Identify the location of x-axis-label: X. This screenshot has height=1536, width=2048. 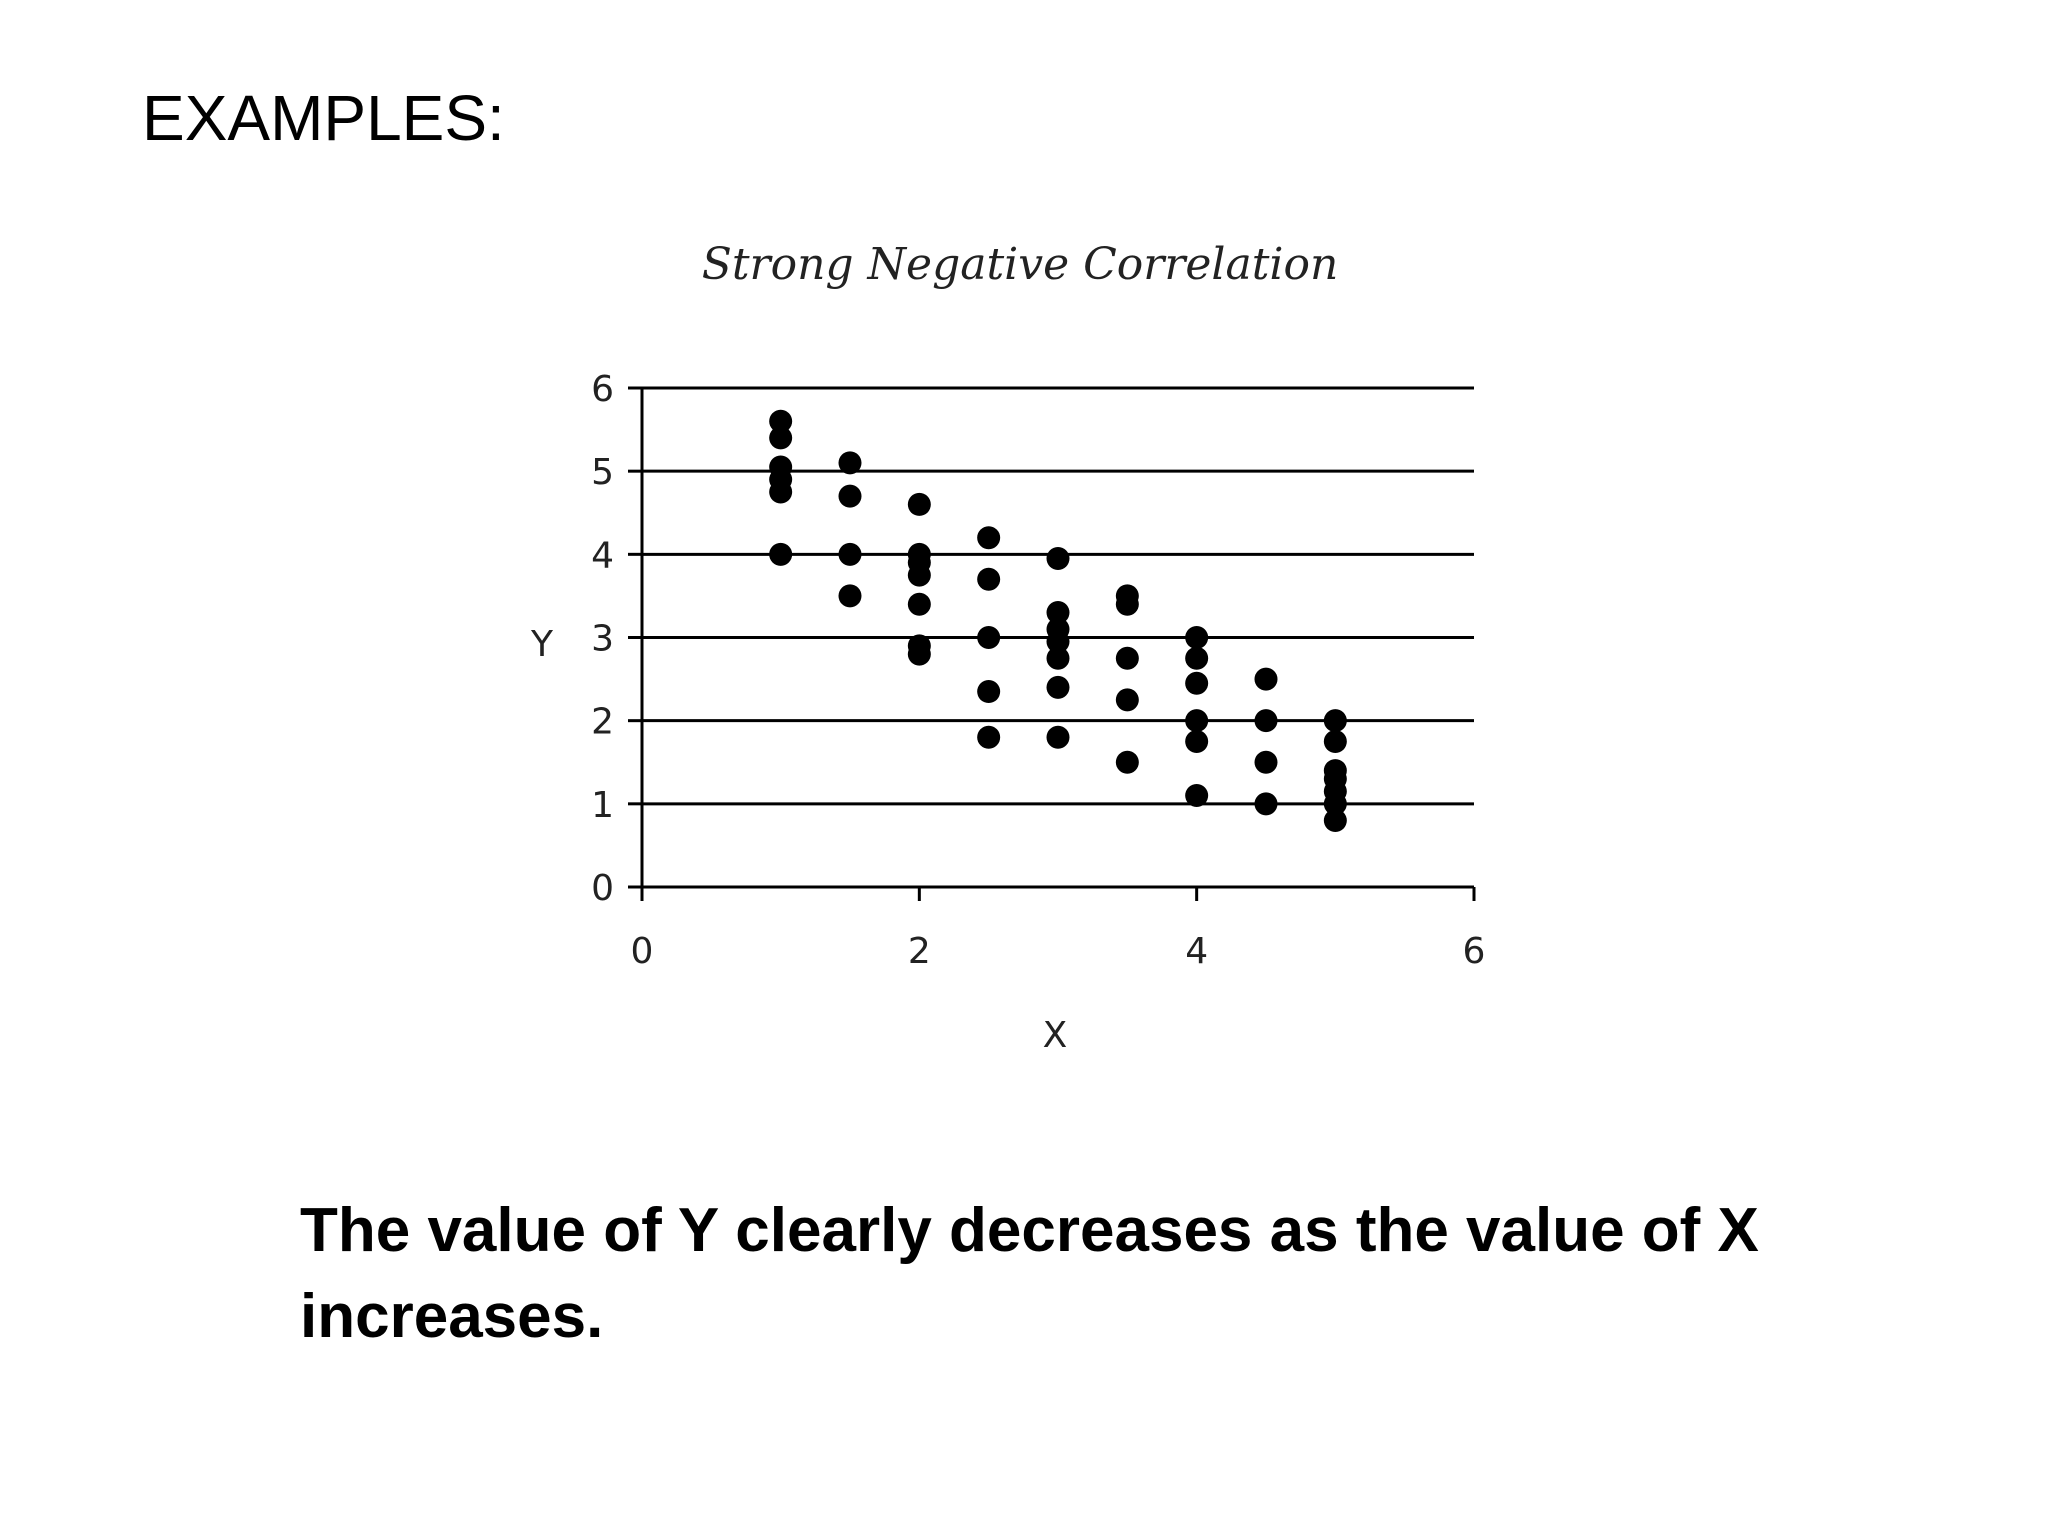
(1055, 1035).